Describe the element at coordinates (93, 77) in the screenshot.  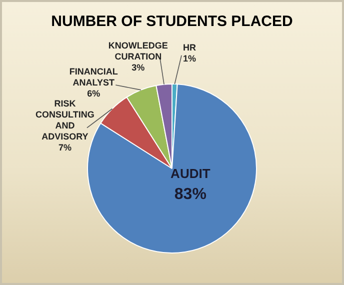
I see `slice-label: FINANCIAL ANALYST` at that location.